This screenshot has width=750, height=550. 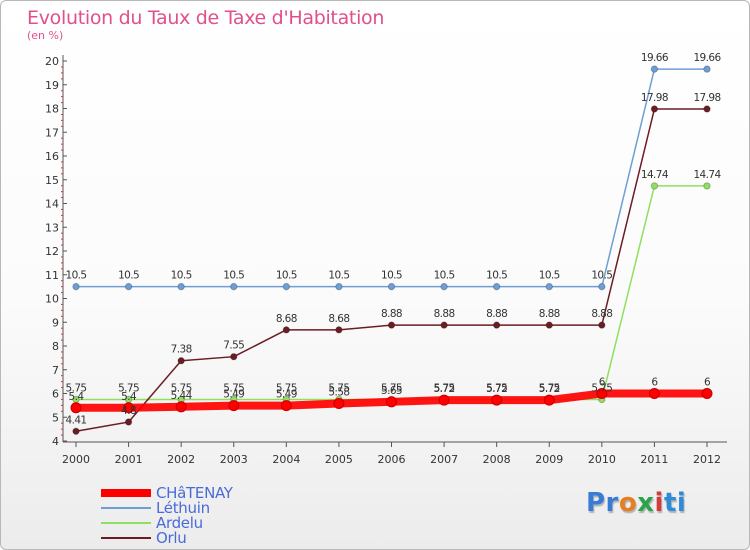 I want to click on legend: CHâTENAY Léthuin Ardelu Orlu, so click(x=201, y=515).